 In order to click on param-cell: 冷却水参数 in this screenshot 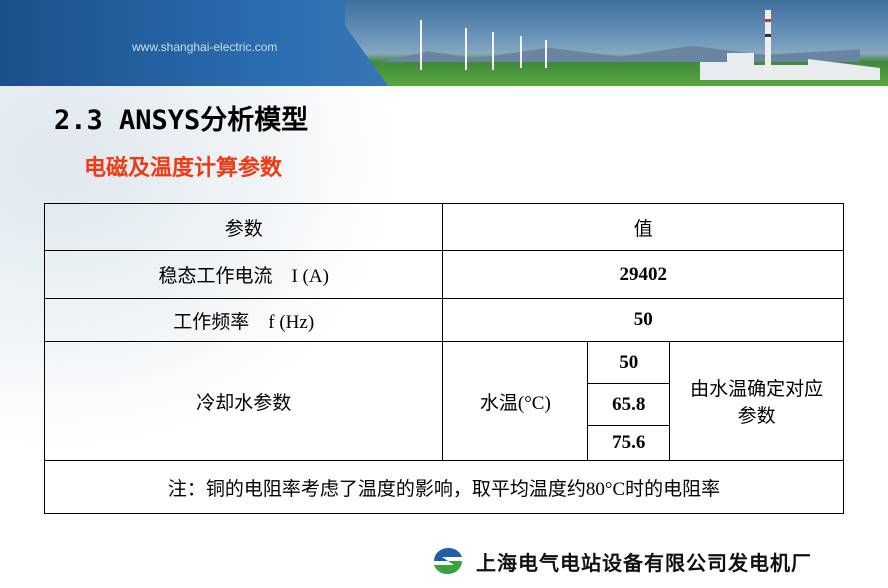, I will do `click(243, 401)`.